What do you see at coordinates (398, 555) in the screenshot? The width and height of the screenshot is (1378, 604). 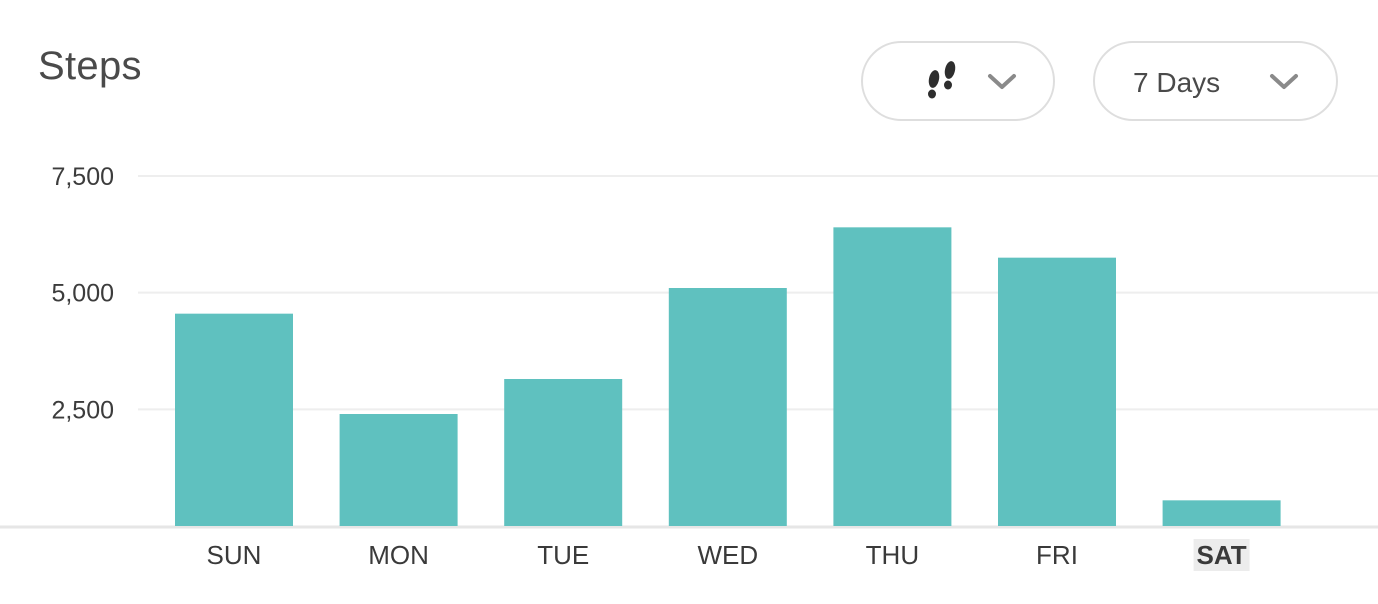 I see `x-tick-label-mon: MON` at bounding box center [398, 555].